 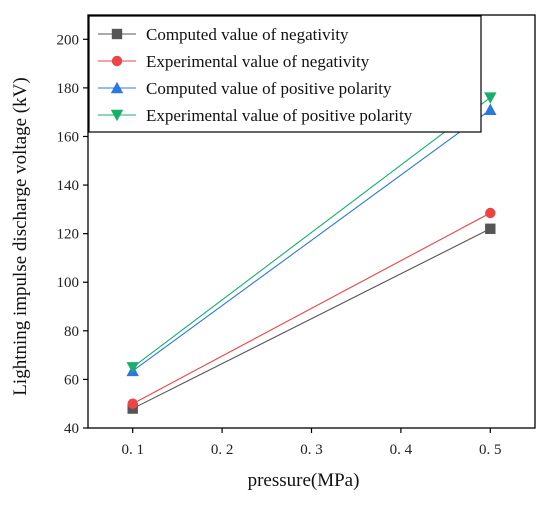 I want to click on legend-item: Computed value of negativity, so click(x=223, y=34).